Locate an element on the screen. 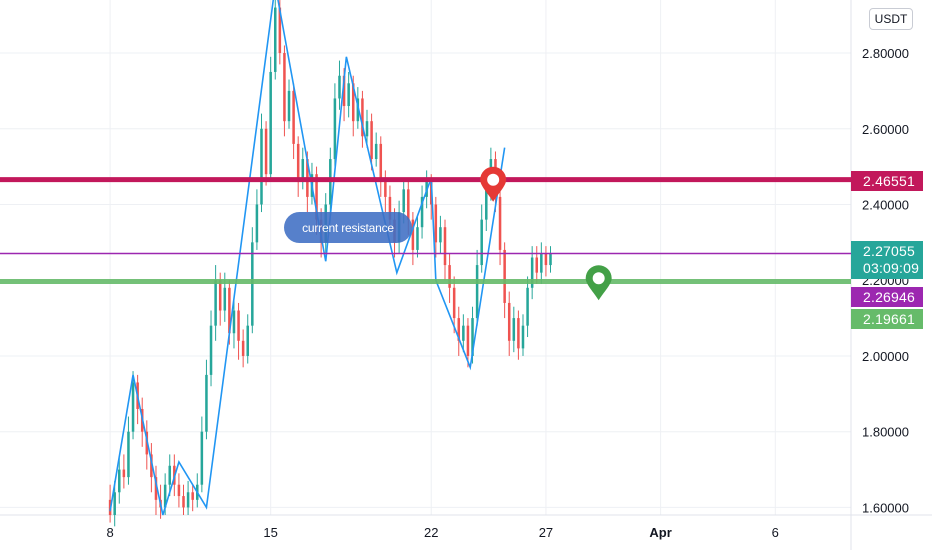  green-marker-icon is located at coordinates (598, 283).